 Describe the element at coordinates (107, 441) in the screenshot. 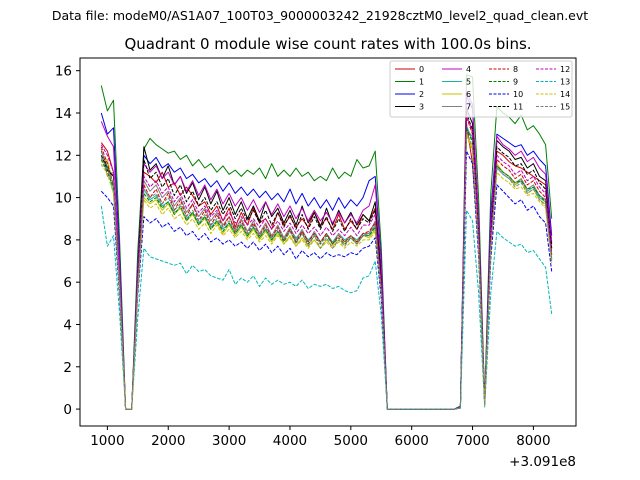

I see `x-tick-label-1000: 1000` at that location.